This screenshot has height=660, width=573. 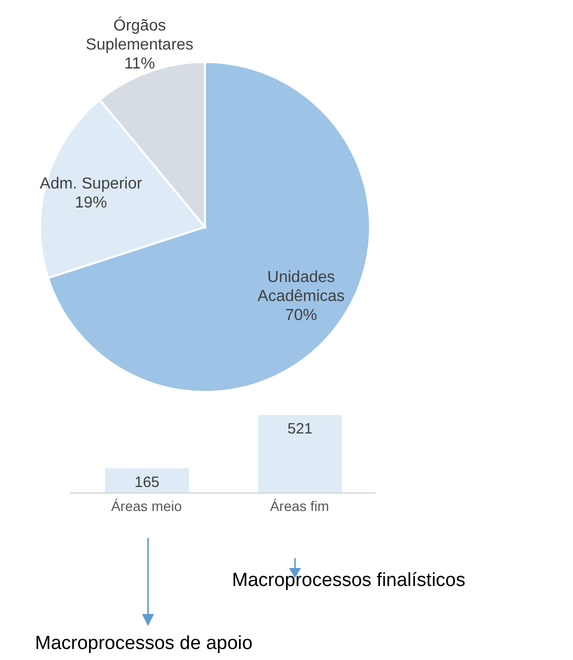 I want to click on data-label: 11%, so click(x=140, y=64).